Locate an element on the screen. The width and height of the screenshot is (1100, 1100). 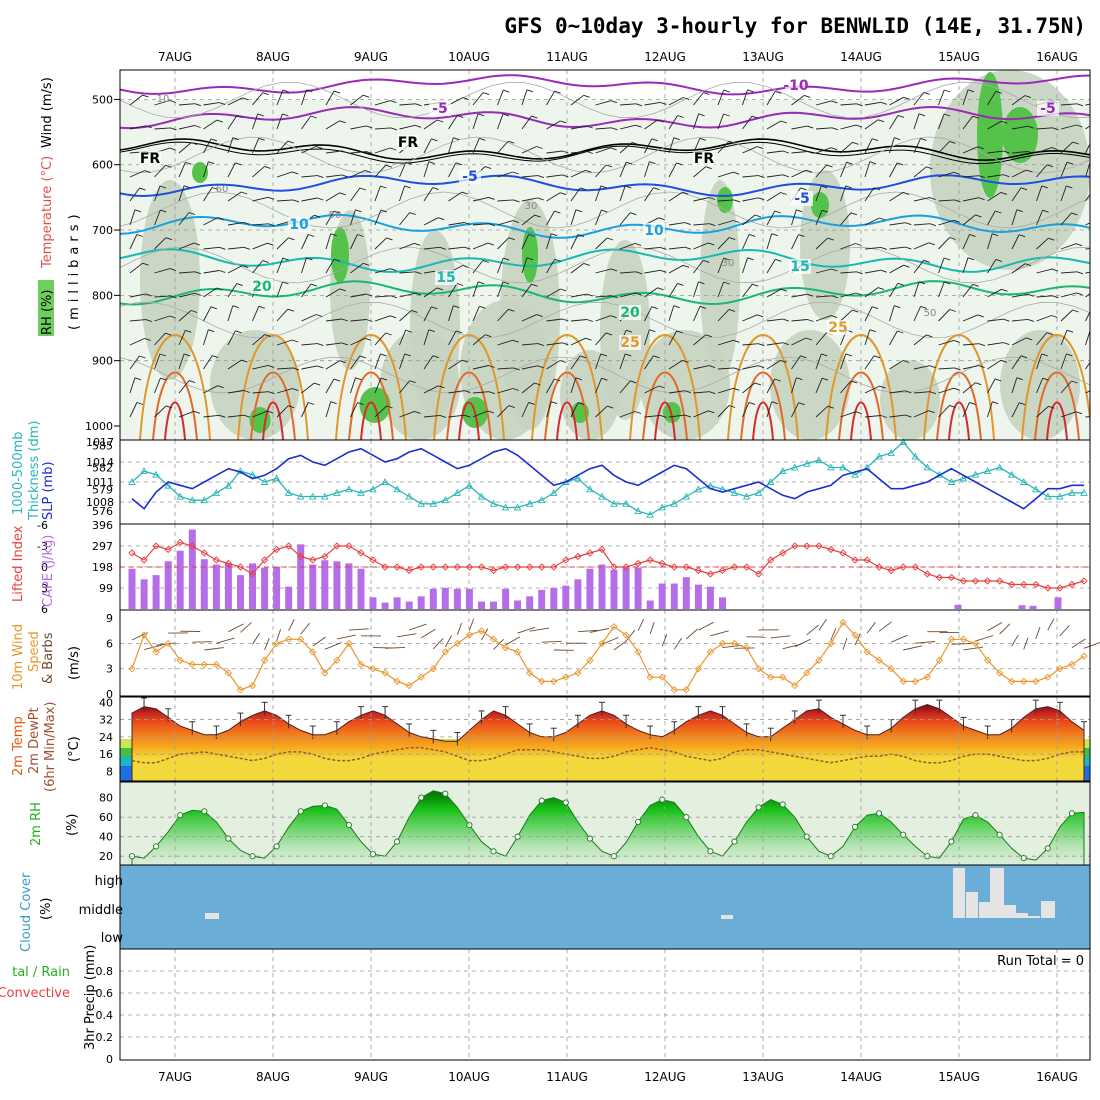
wind-tick-label: 0 is located at coordinates (109, 694).